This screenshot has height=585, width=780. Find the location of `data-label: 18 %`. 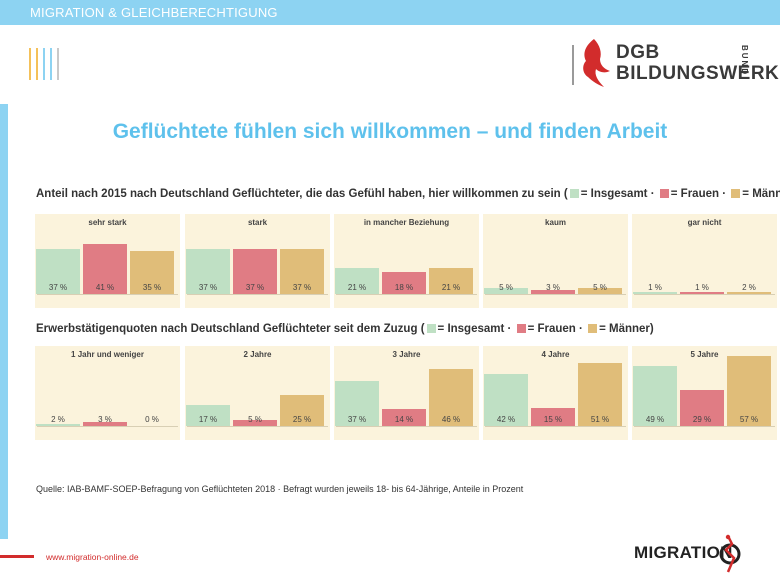

data-label: 18 % is located at coordinates (404, 287).